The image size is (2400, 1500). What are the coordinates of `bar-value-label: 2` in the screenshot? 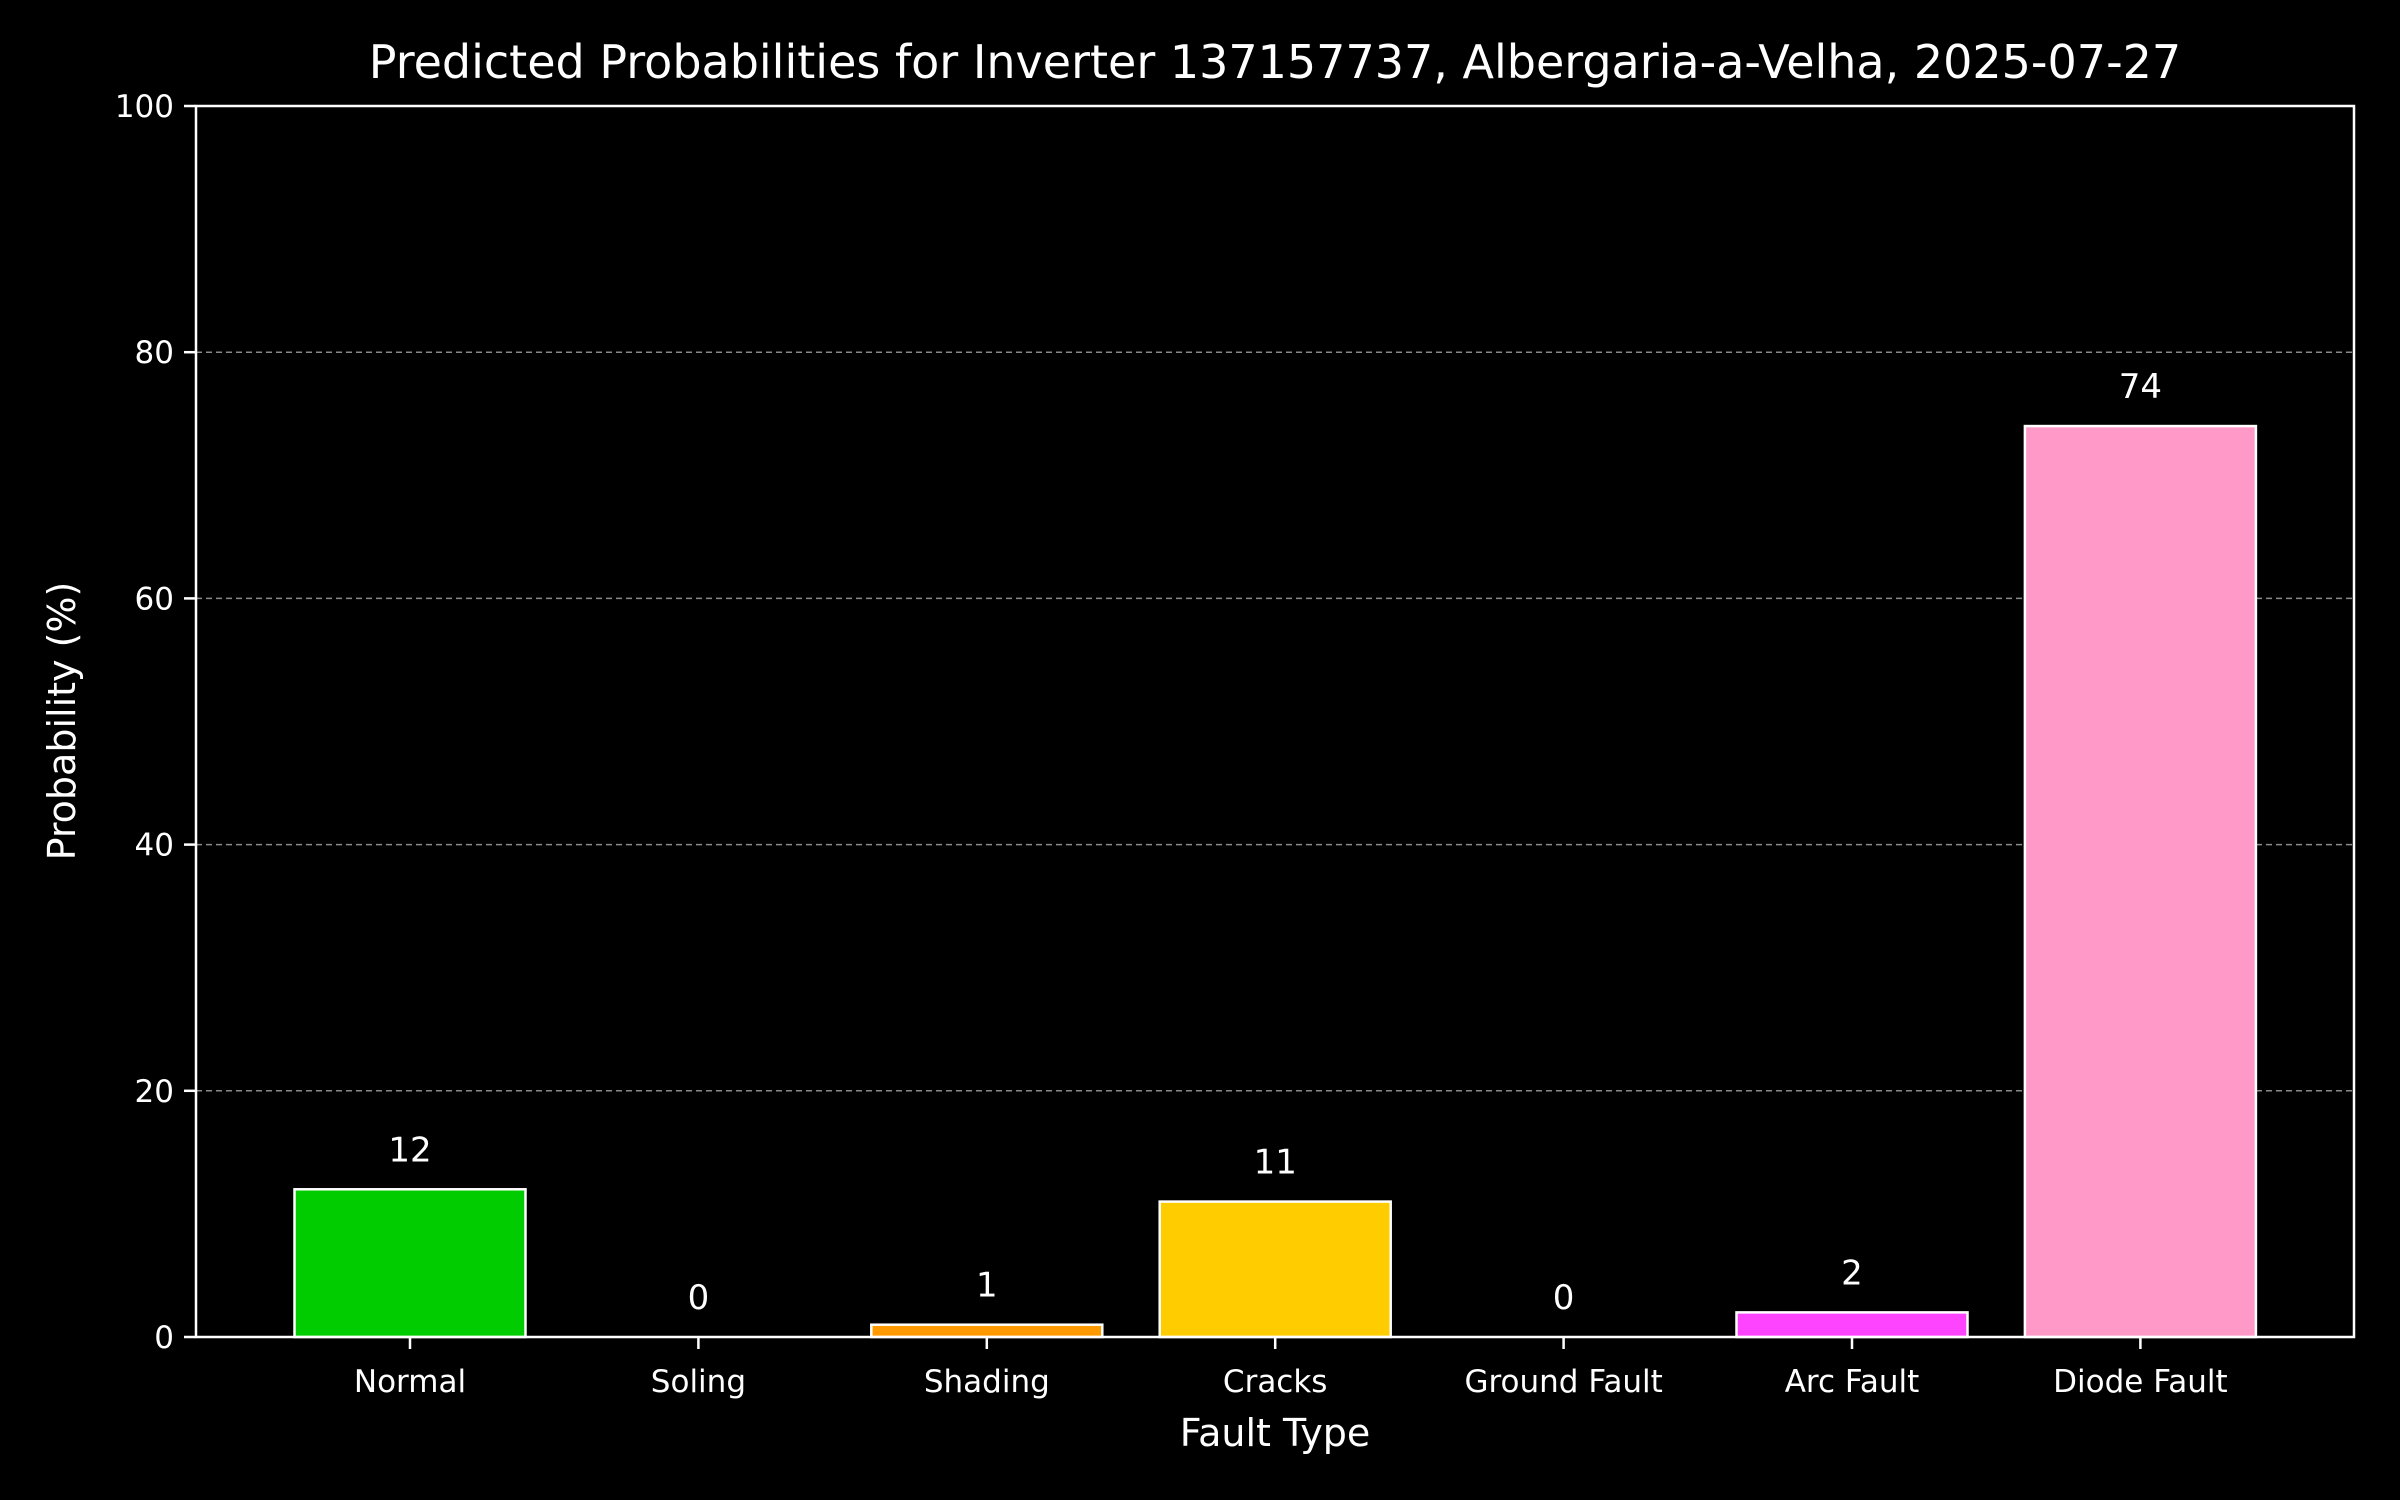 It's located at (1852, 1273).